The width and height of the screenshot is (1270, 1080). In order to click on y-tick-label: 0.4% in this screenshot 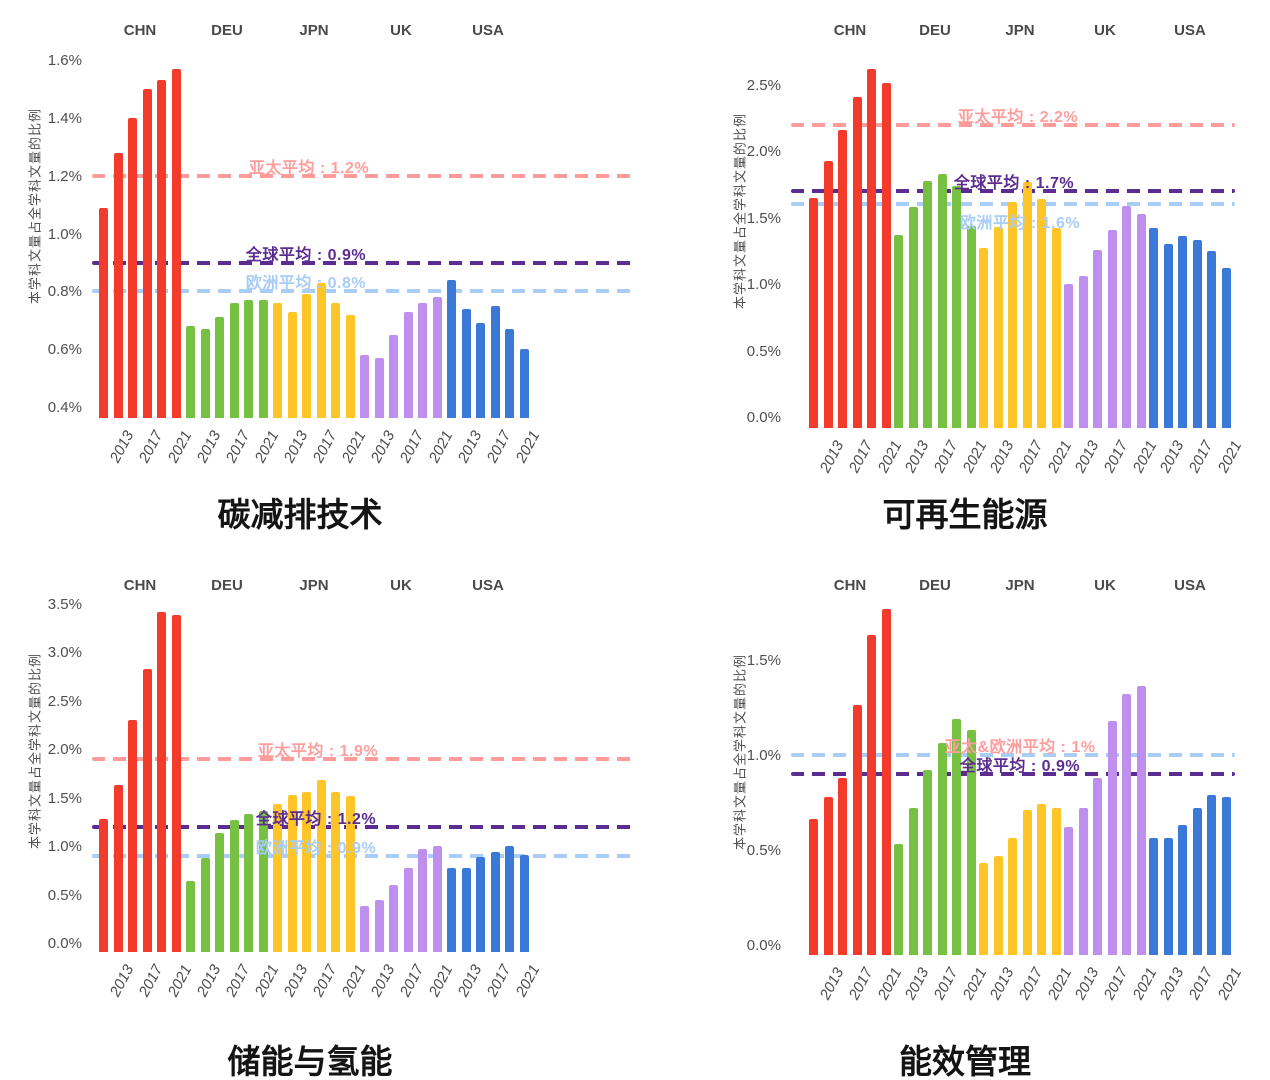, I will do `click(64, 408)`.